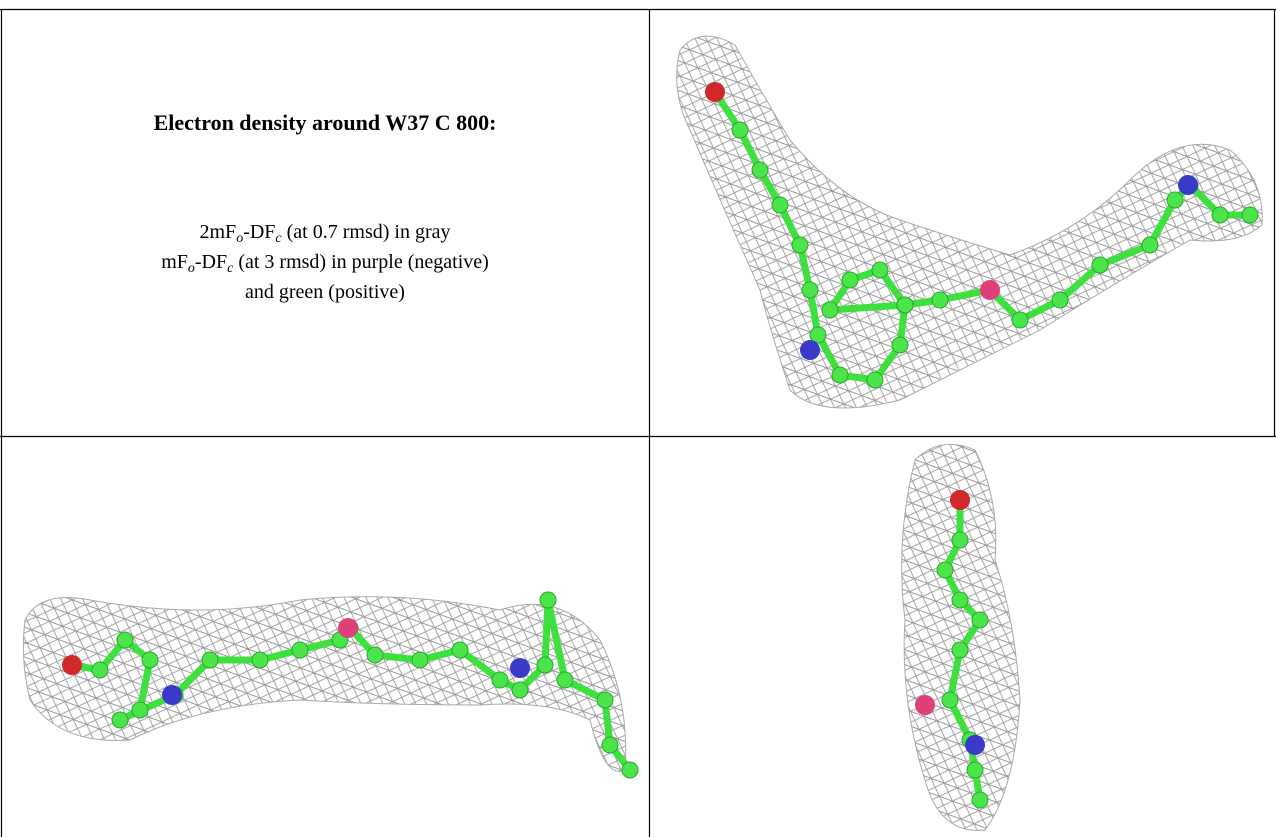  What do you see at coordinates (366, 232) in the screenshot?
I see `caption-text: (at 0.7 rmsd) in gray` at bounding box center [366, 232].